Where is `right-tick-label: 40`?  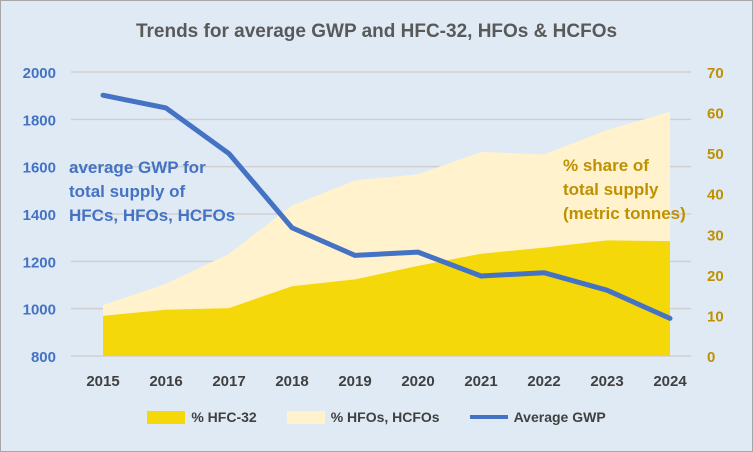
right-tick-label: 40 is located at coordinates (715, 195).